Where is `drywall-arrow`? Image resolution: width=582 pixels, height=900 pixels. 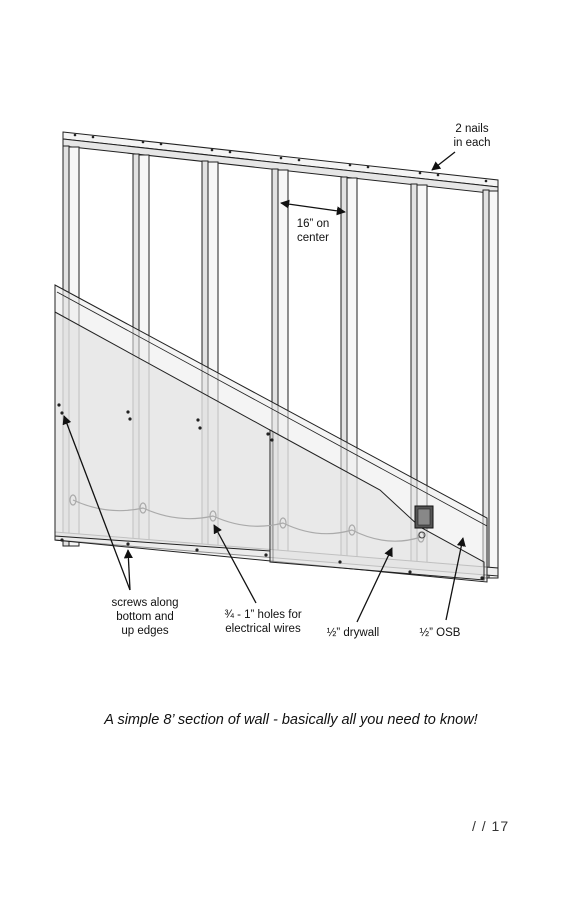 drywall-arrow is located at coordinates (374, 585).